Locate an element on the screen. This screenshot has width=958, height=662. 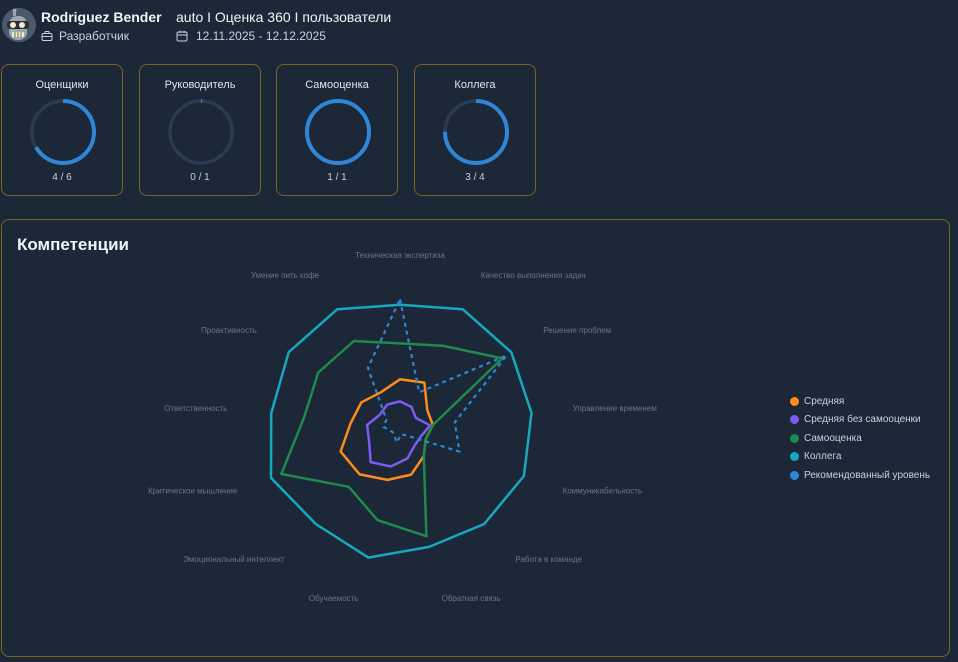
card-count: 0 / 1 is located at coordinates (200, 177).